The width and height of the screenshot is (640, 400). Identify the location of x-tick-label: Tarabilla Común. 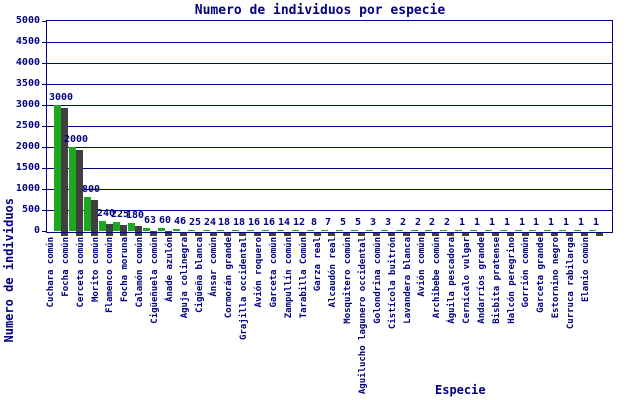
(304, 278).